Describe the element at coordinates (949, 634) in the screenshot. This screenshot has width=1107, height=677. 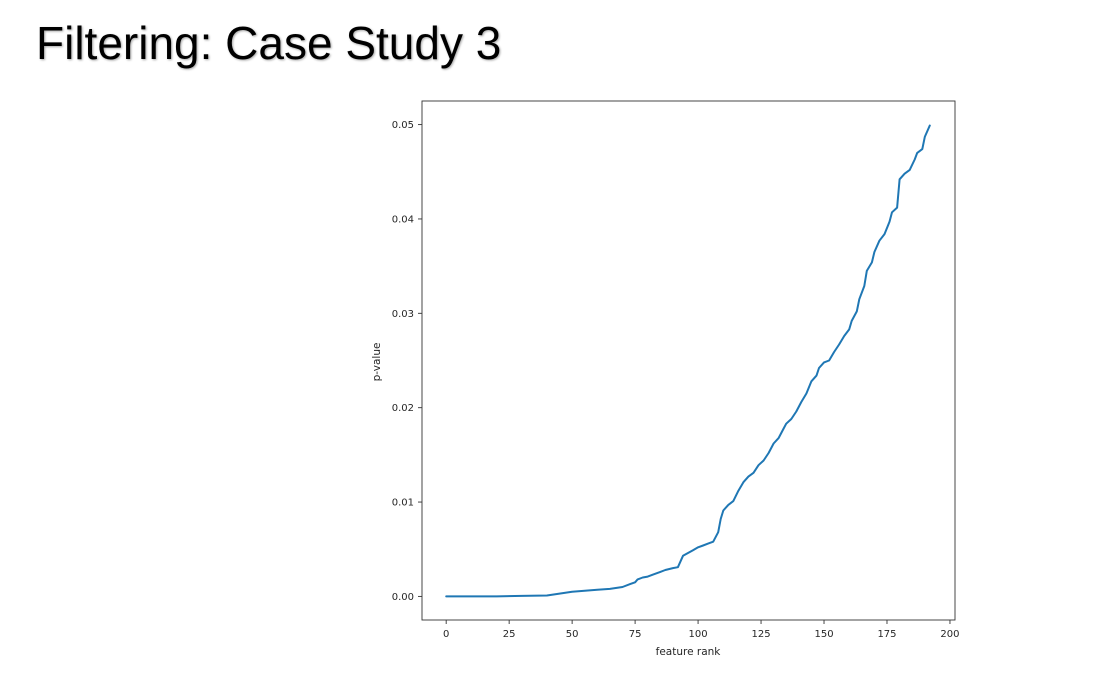
I see `x-tick-label: 200` at that location.